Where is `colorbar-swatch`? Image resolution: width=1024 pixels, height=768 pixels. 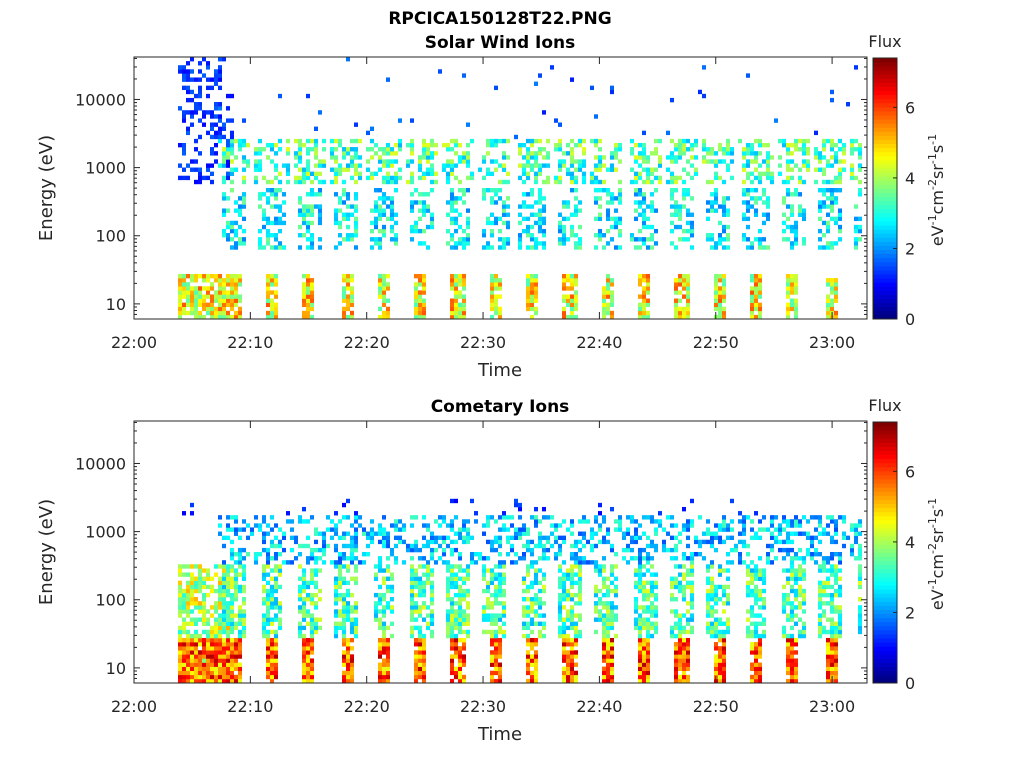
colorbar-swatch is located at coordinates (885, 133).